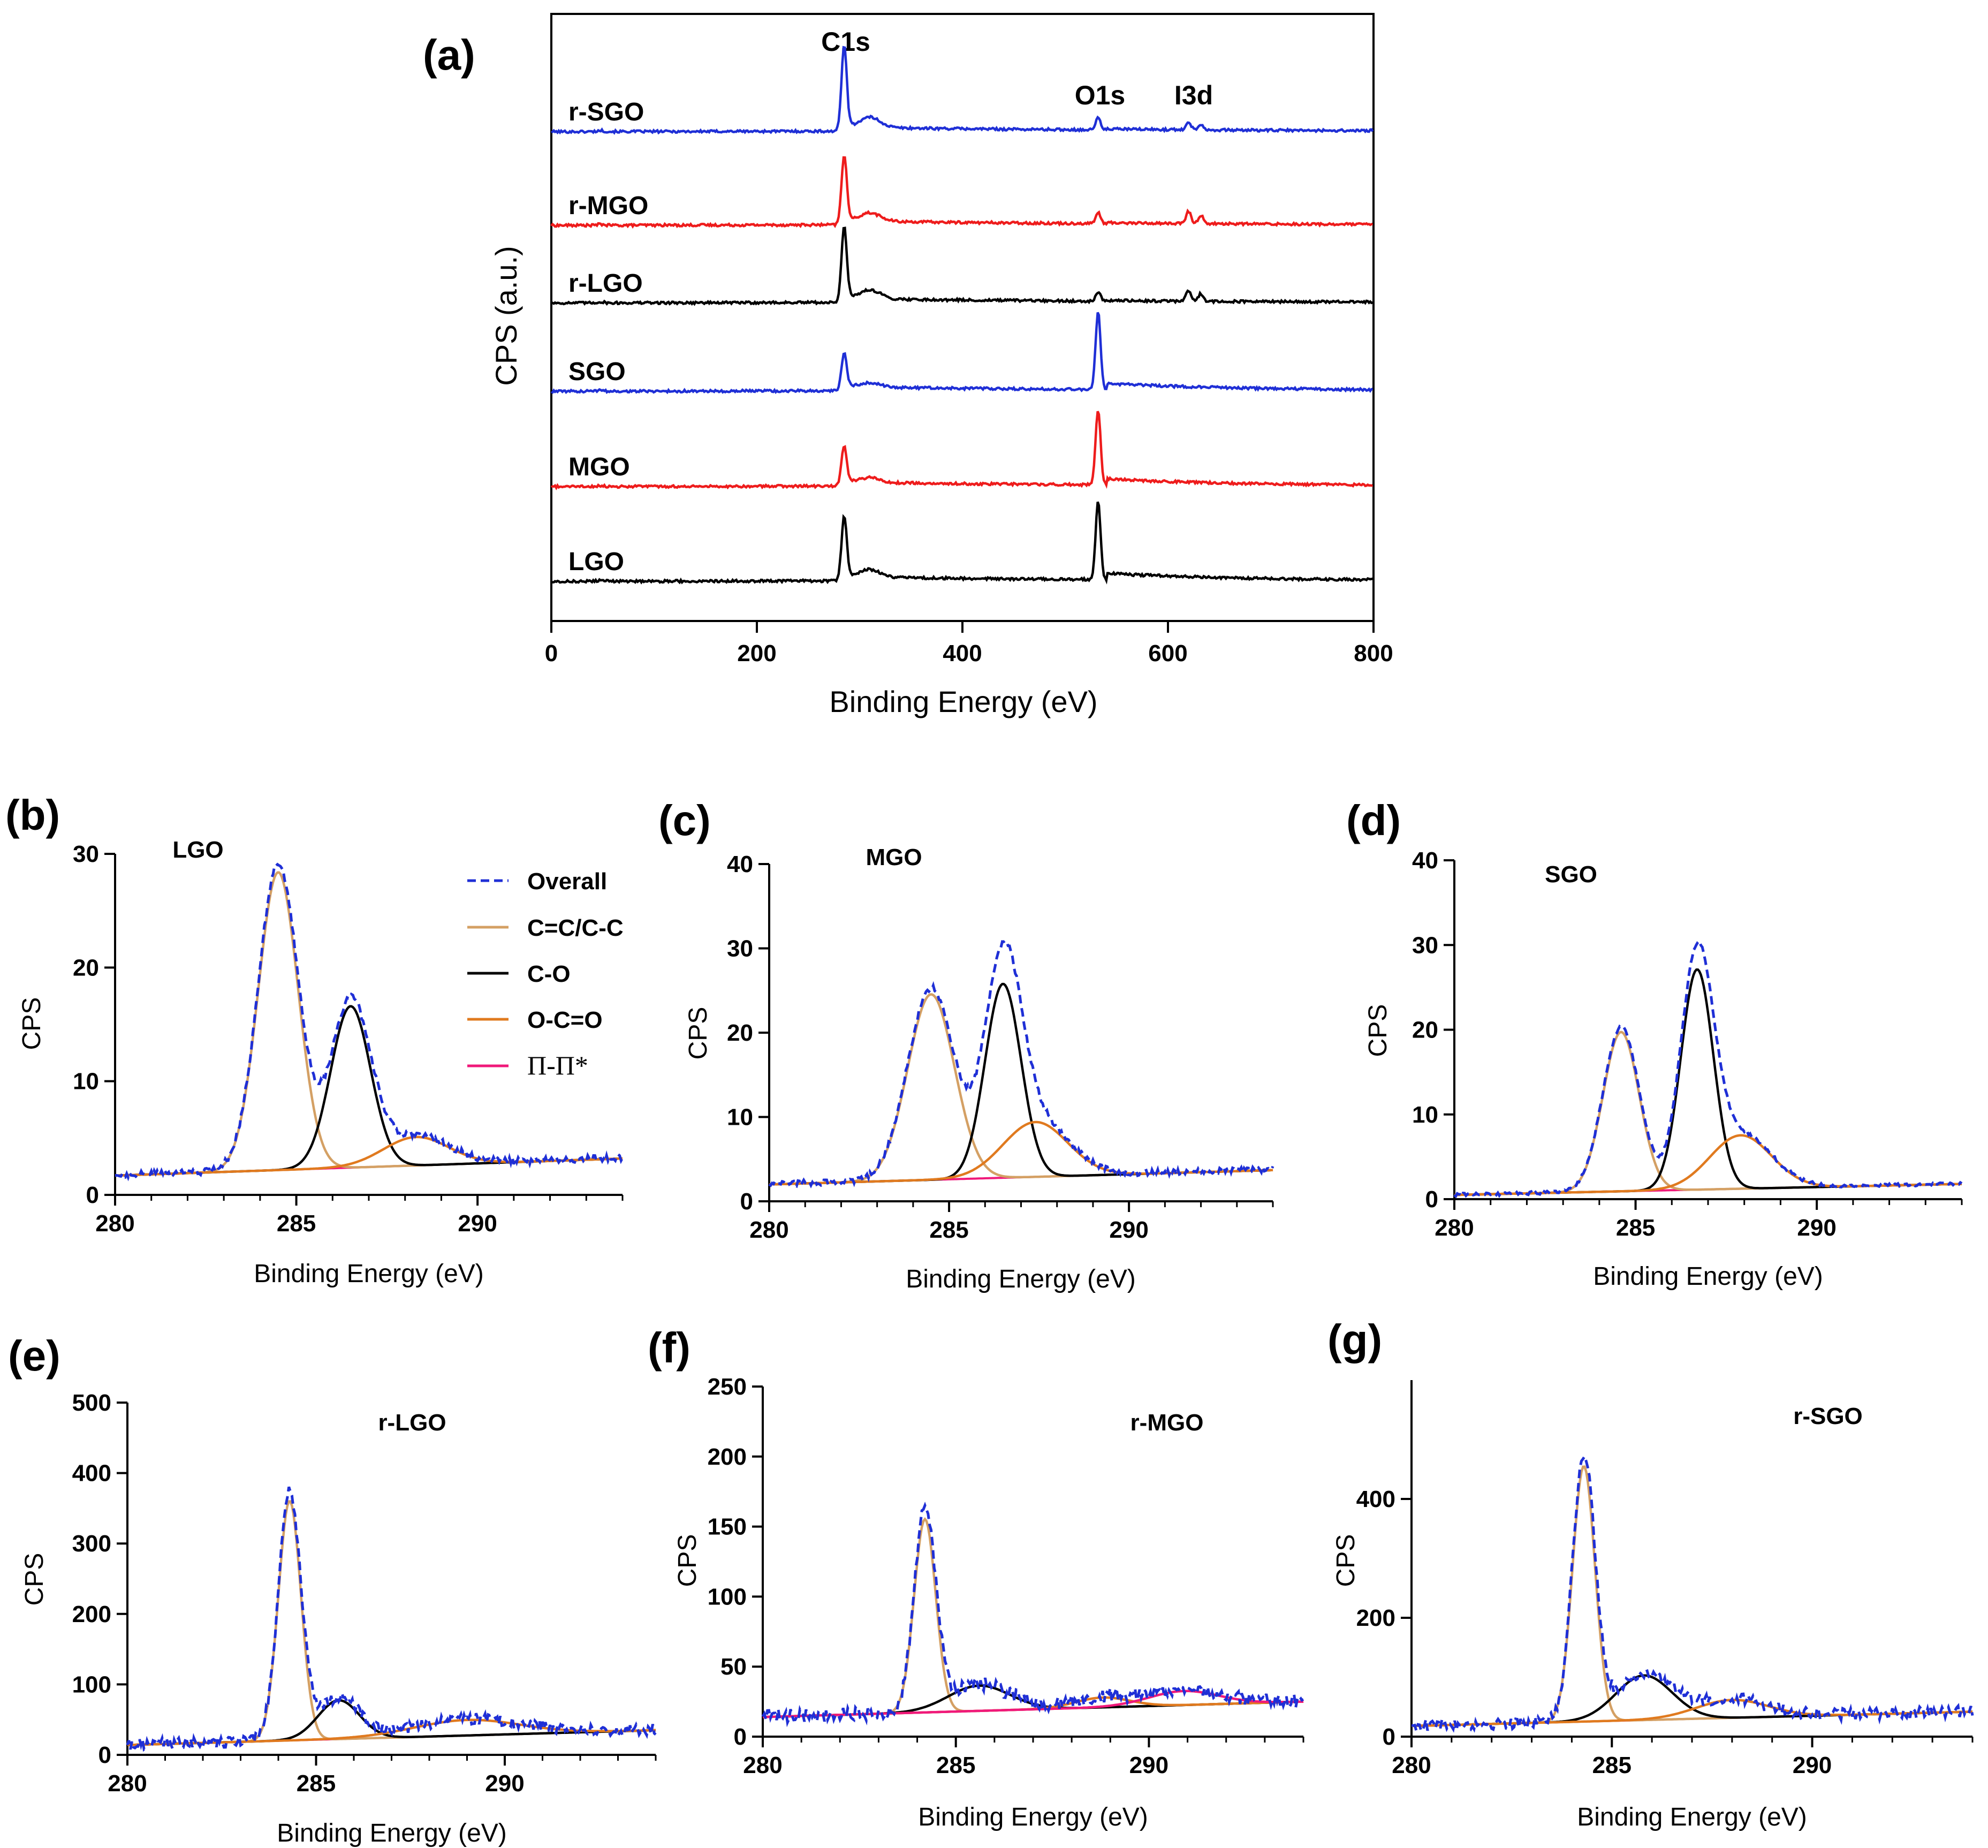 Image resolution: width=1988 pixels, height=1848 pixels. What do you see at coordinates (599, 467) in the screenshot?
I see `sample-label-mgo: MGO` at bounding box center [599, 467].